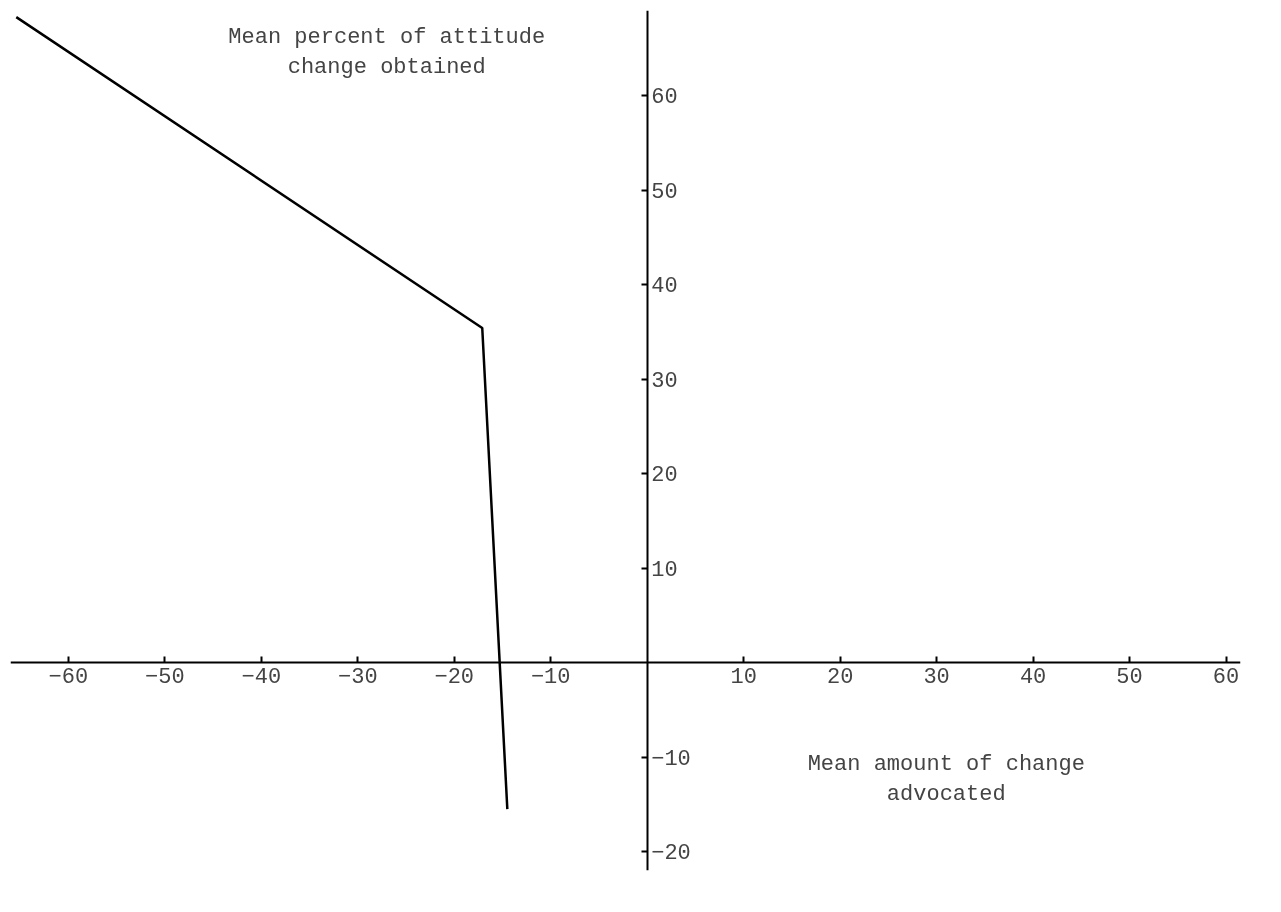 Image resolution: width=1281 pixels, height=912 pixels. I want to click on y-tick-label: 30, so click(664, 381).